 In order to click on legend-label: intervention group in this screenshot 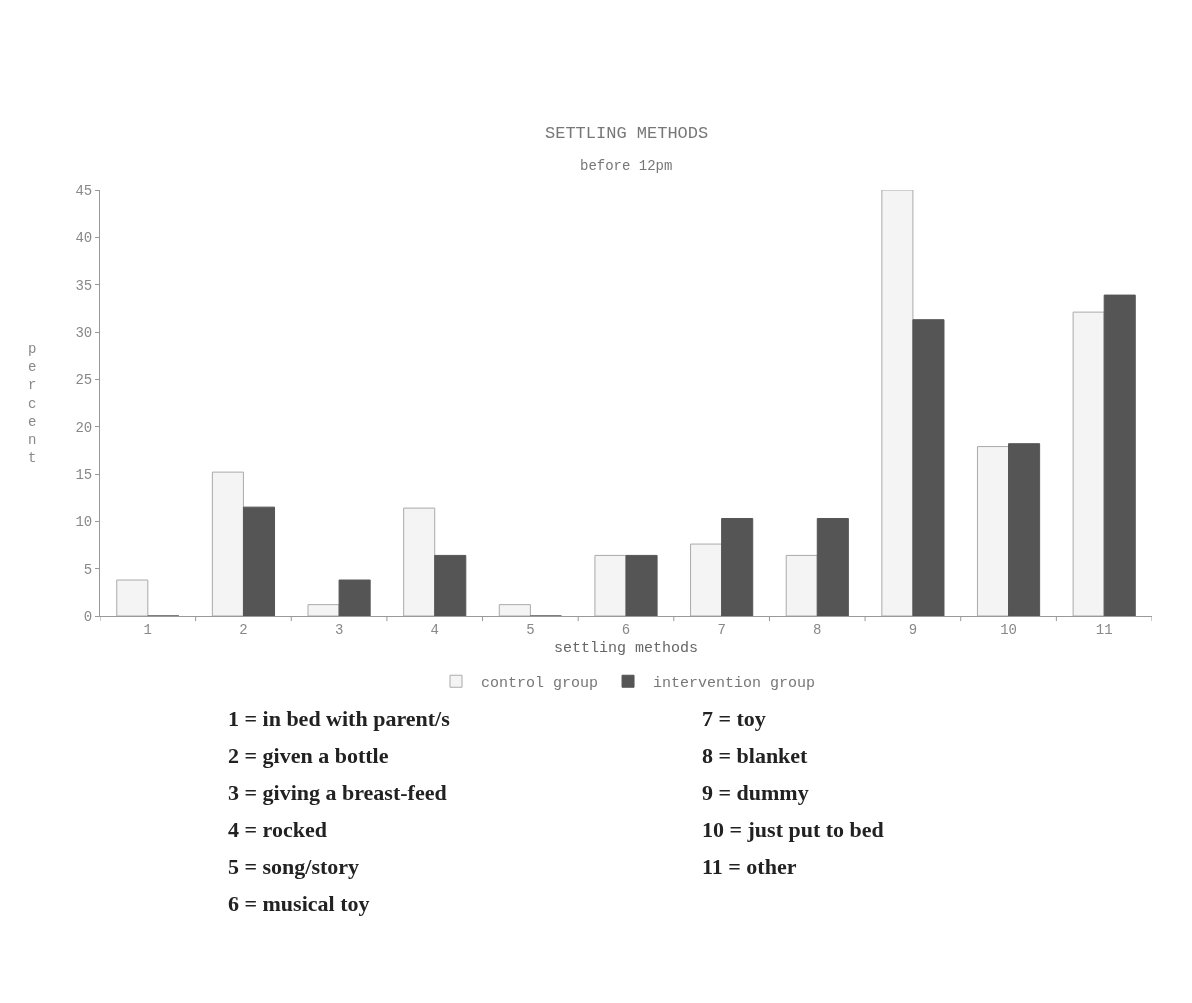, I will do `click(734, 684)`.